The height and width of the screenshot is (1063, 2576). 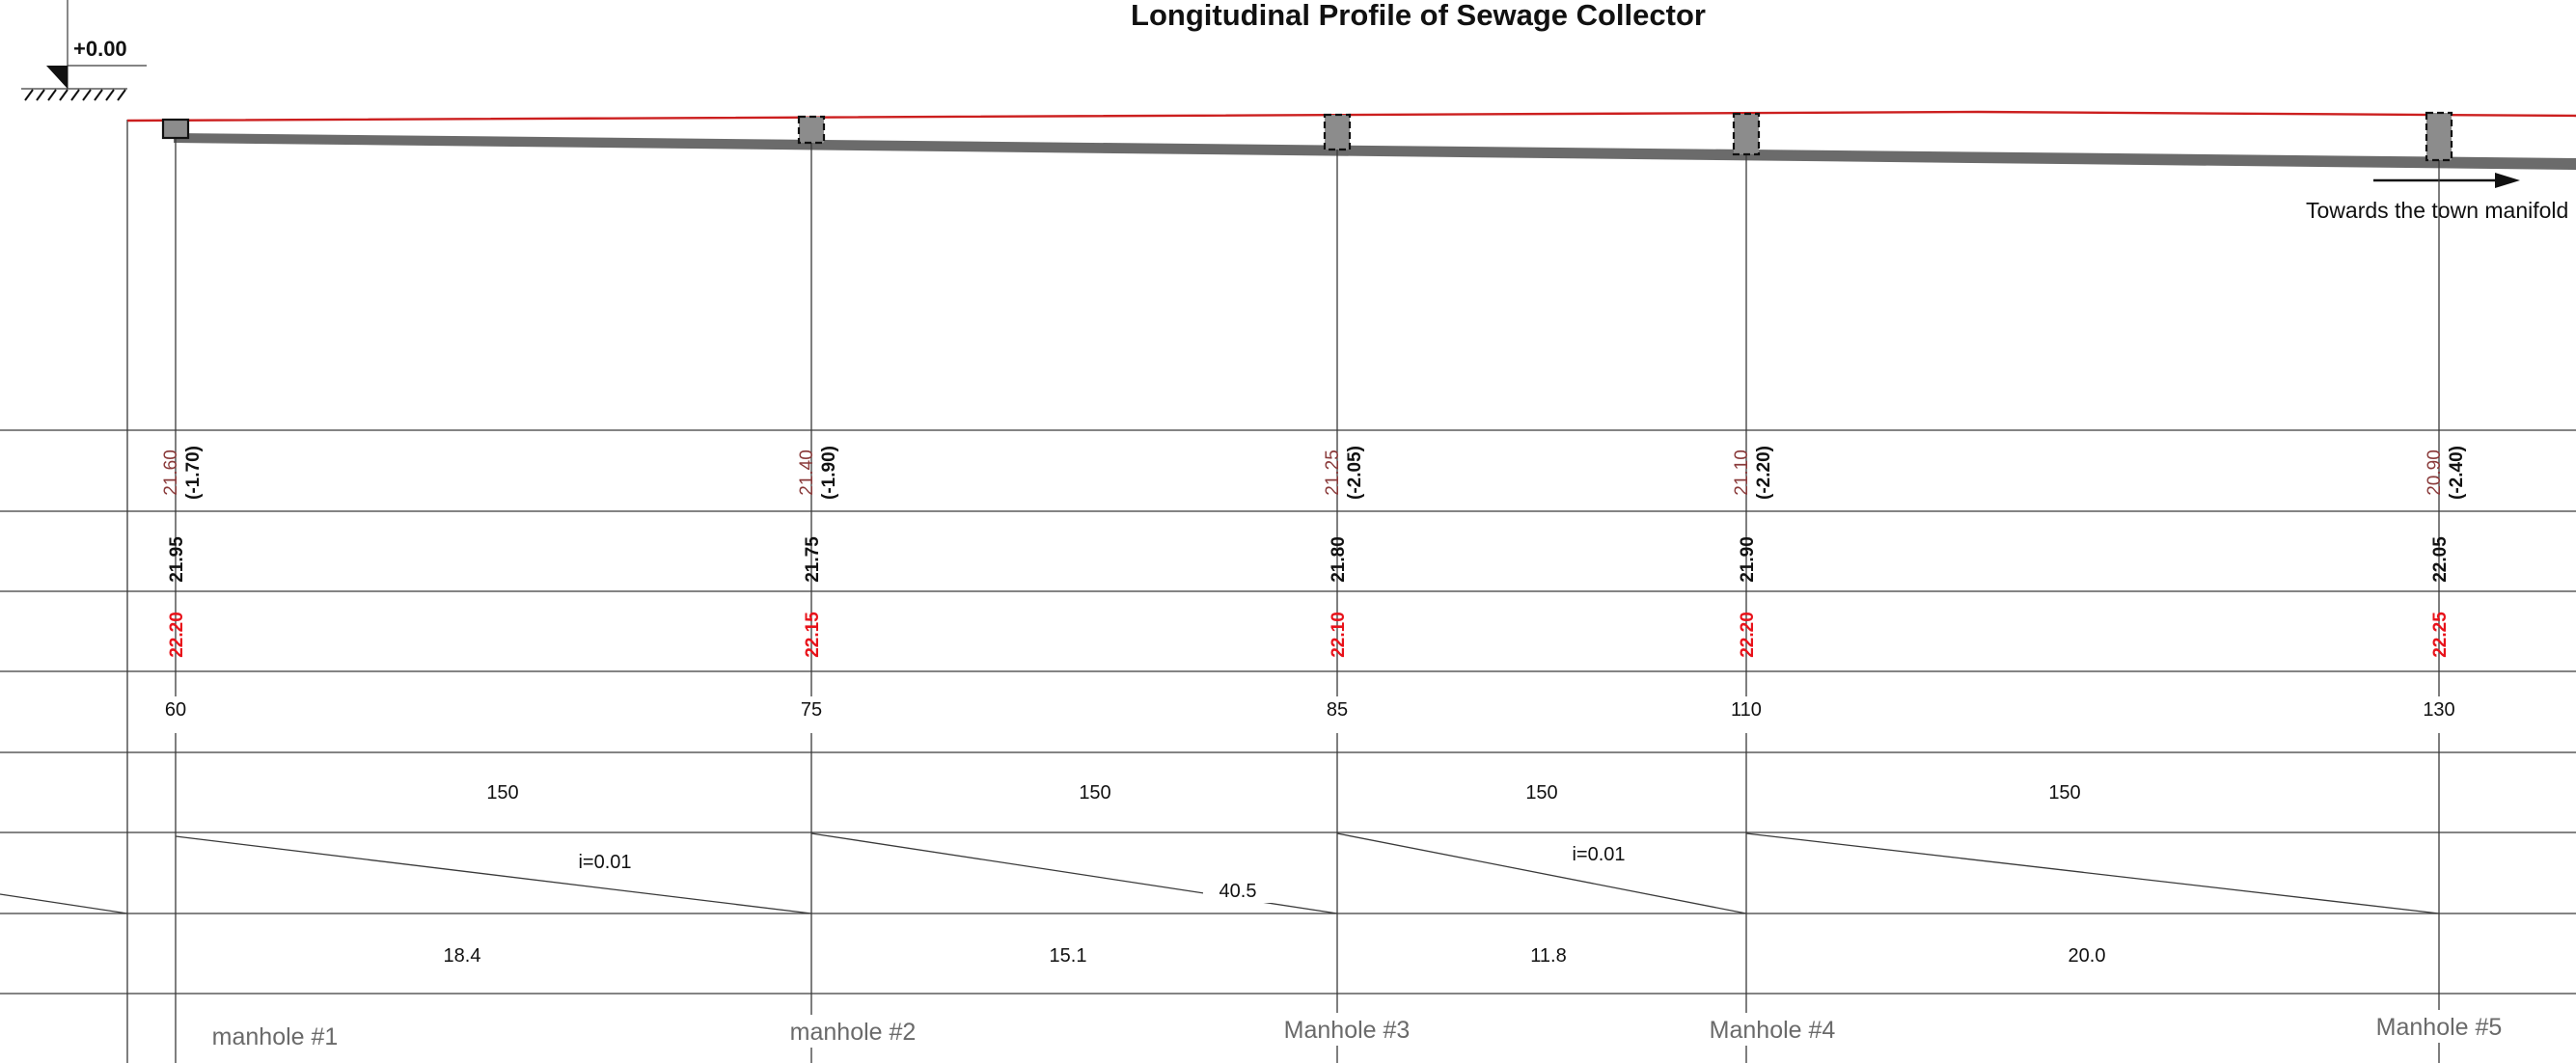 I want to click on pipe-segment-1: 150 i=0.01 18.4, so click(x=493, y=874).